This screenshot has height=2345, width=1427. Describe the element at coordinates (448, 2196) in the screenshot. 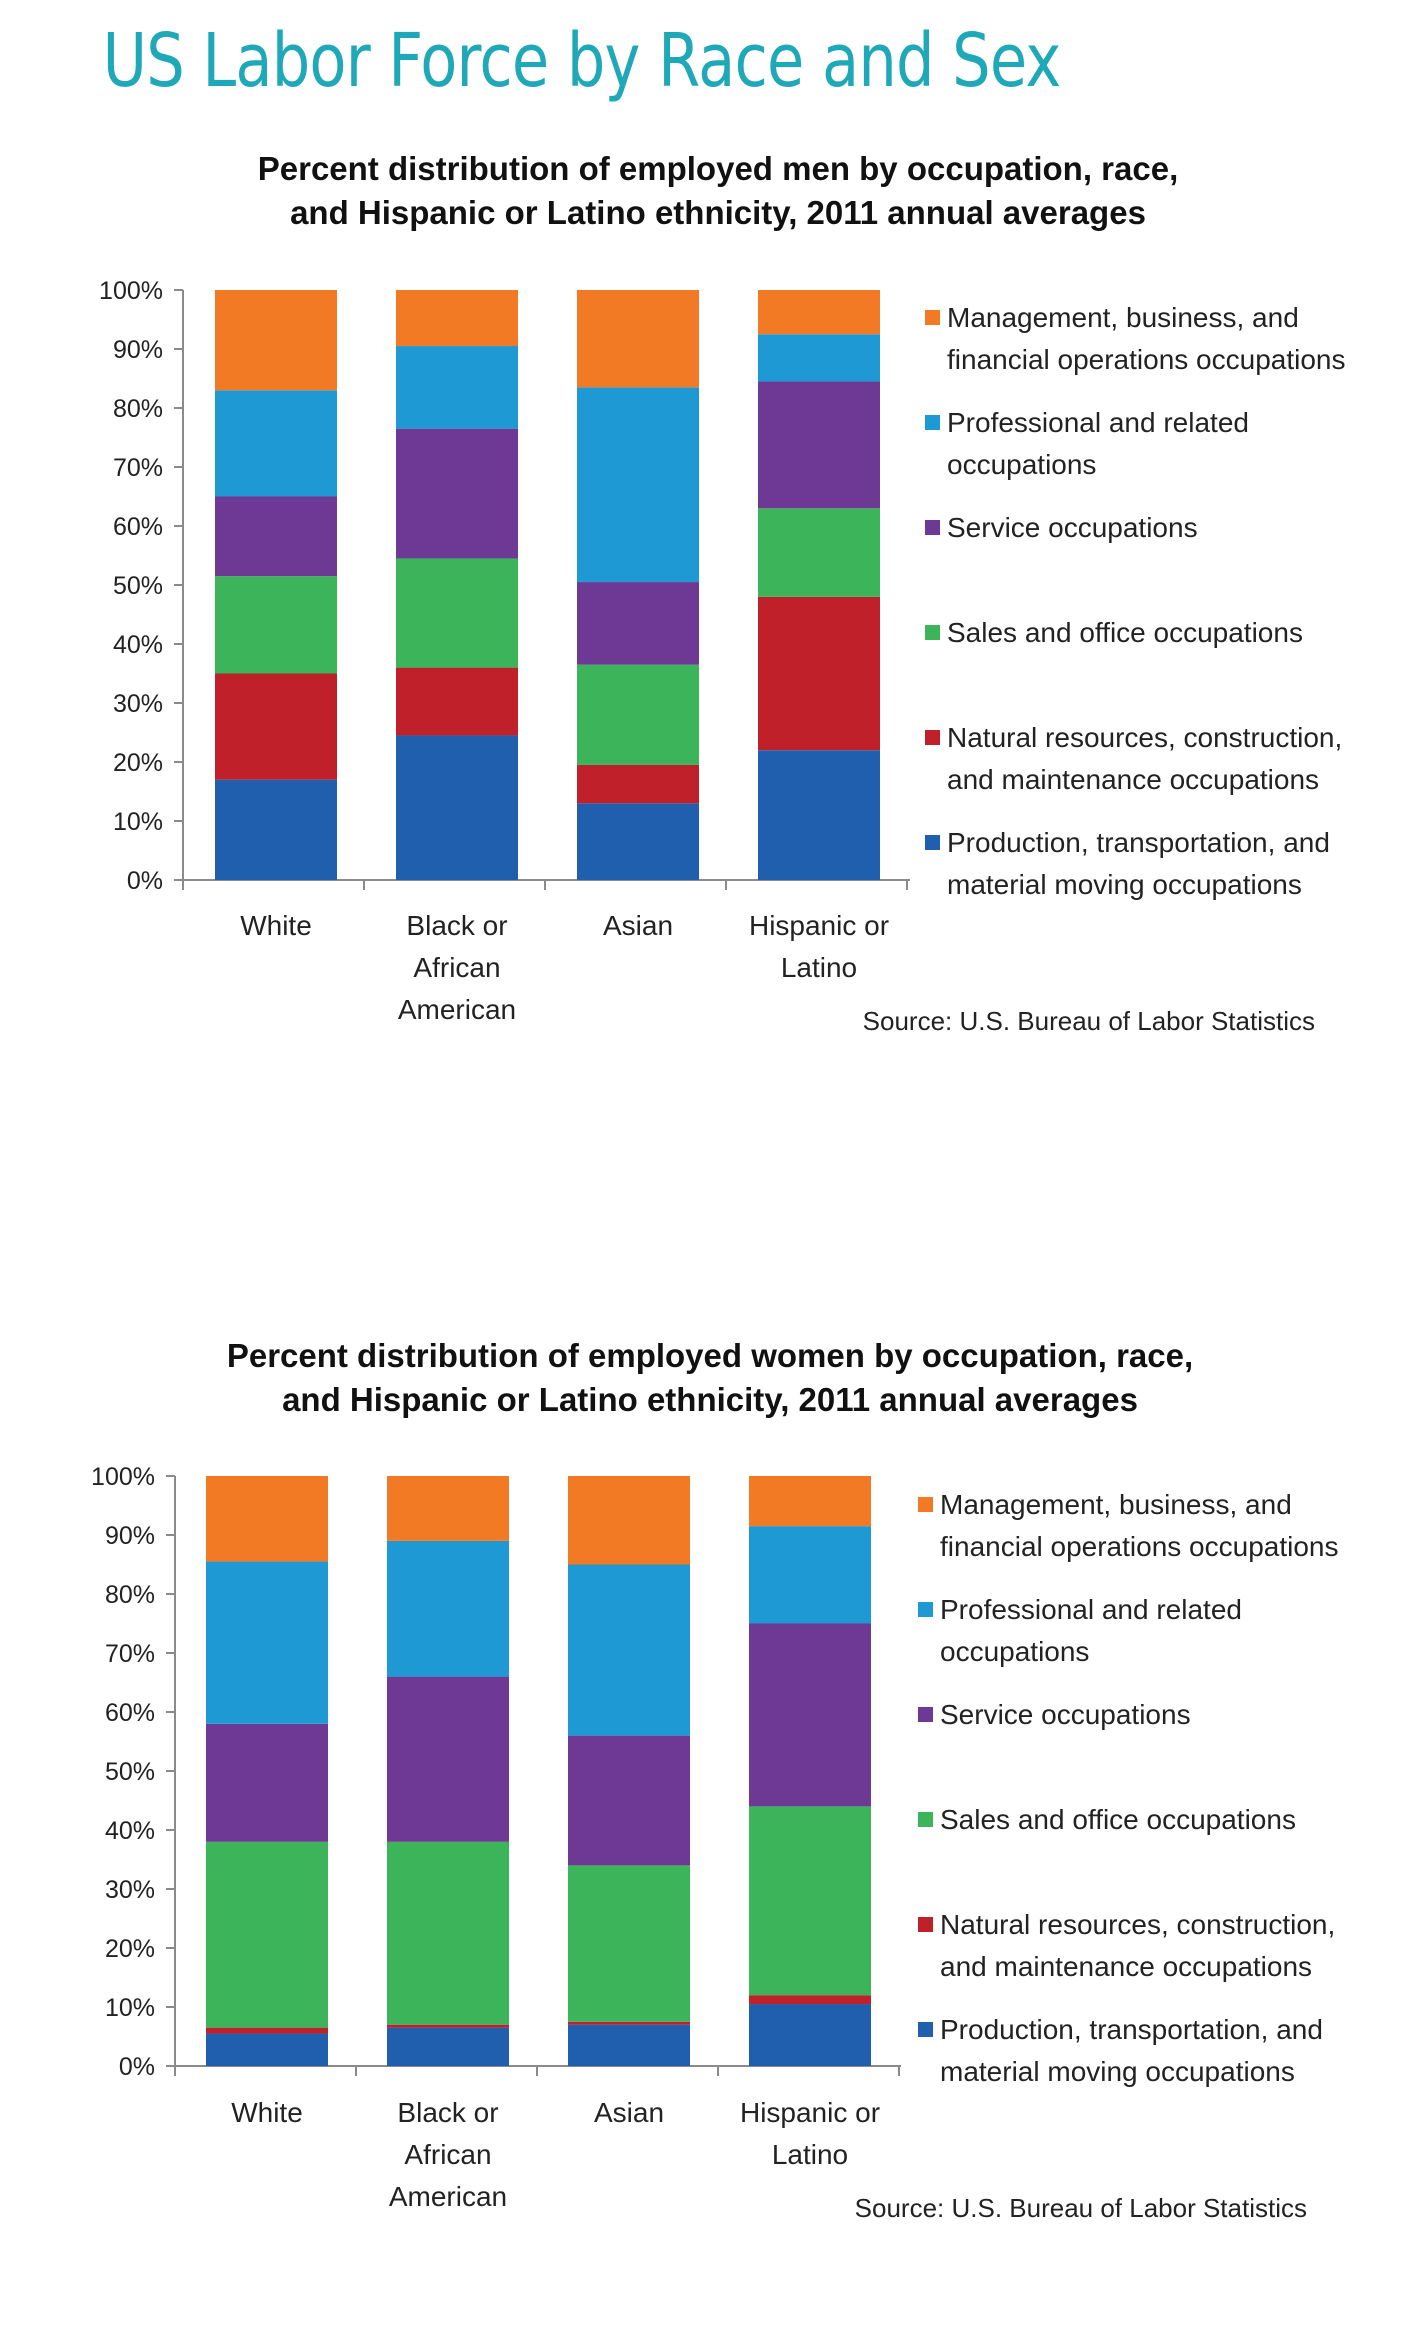

I see `x-category-label: American` at that location.